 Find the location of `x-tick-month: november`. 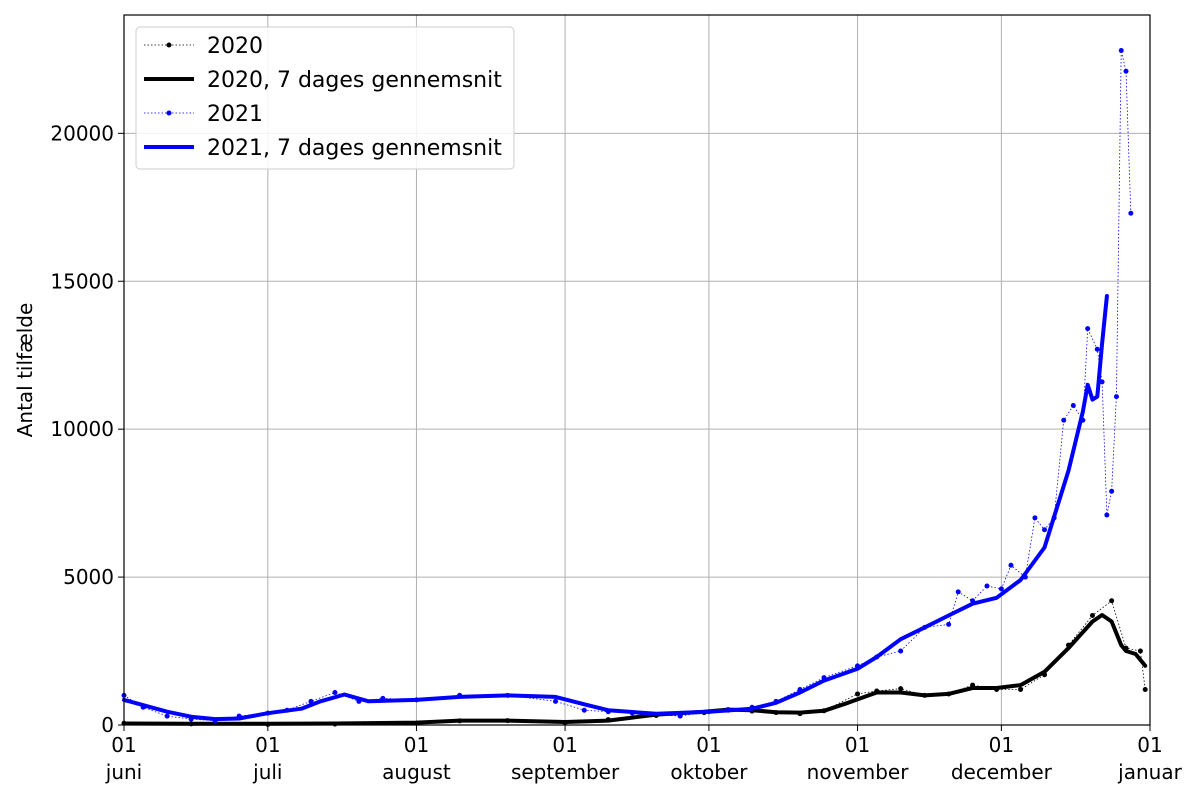

x-tick-month: november is located at coordinates (858, 772).